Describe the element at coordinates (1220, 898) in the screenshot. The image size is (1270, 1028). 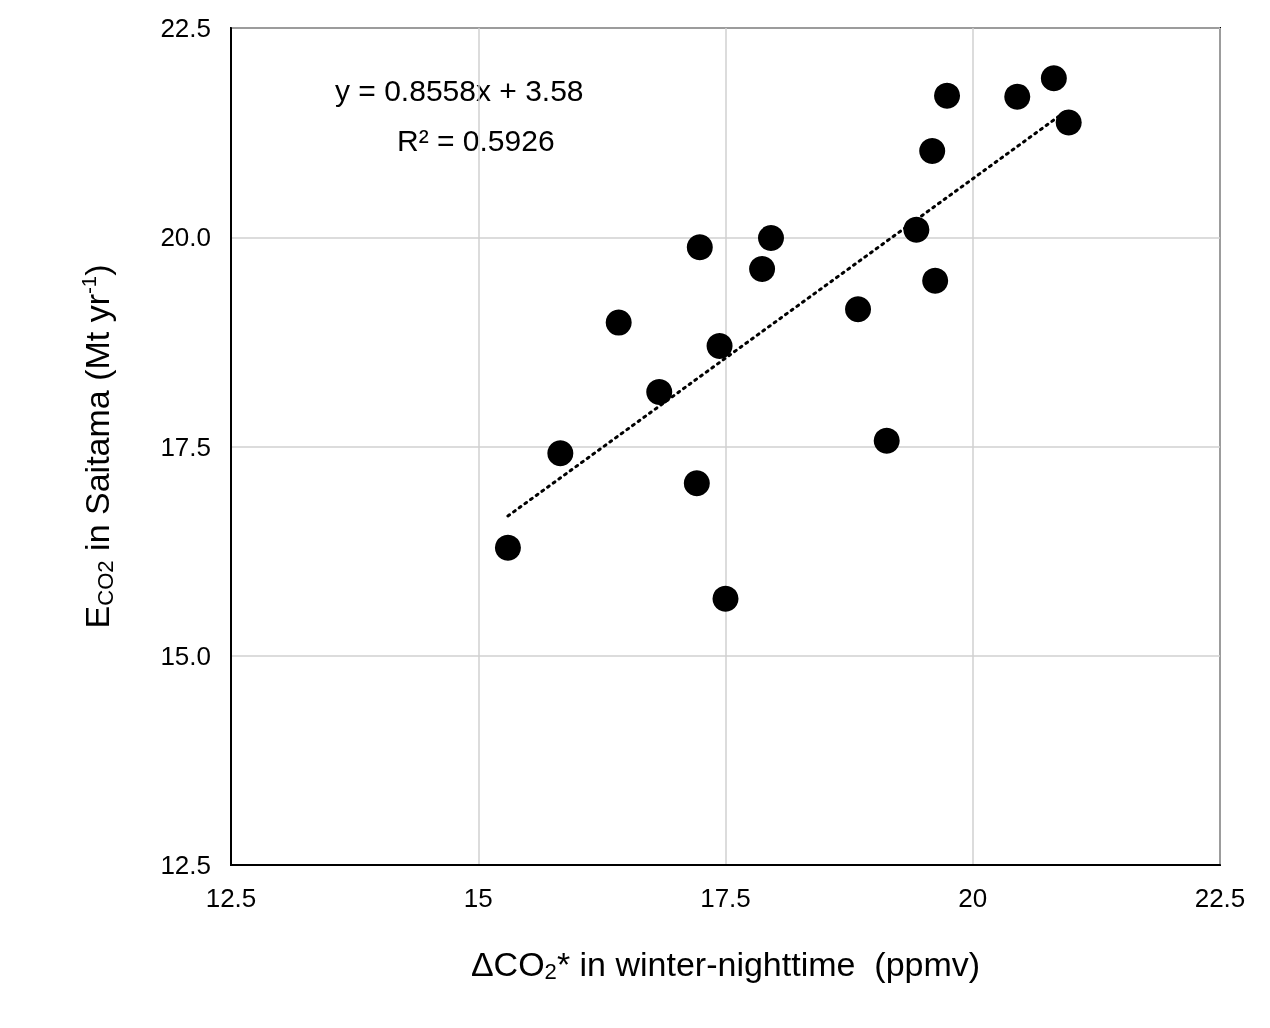
I see `x-tick-label: 22.5` at that location.